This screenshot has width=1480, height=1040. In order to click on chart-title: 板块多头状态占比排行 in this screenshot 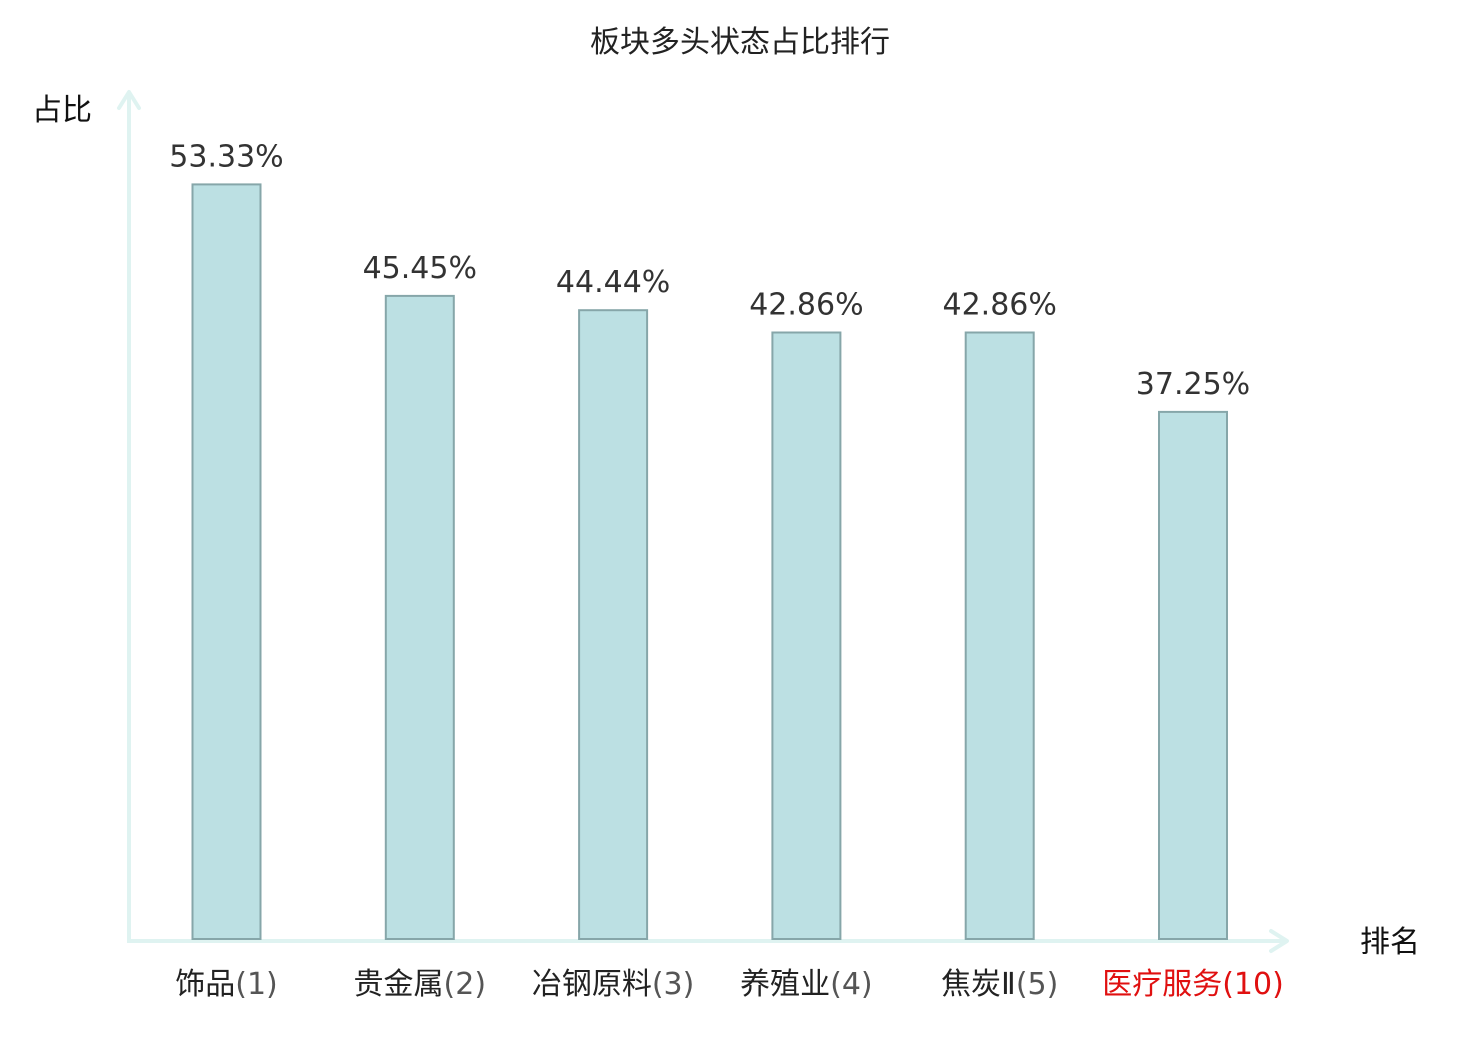, I will do `click(740, 42)`.